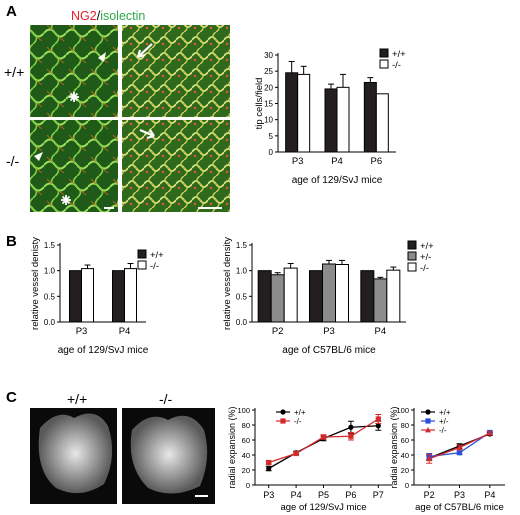  I want to click on asterisk-wt, so click(74, 97).